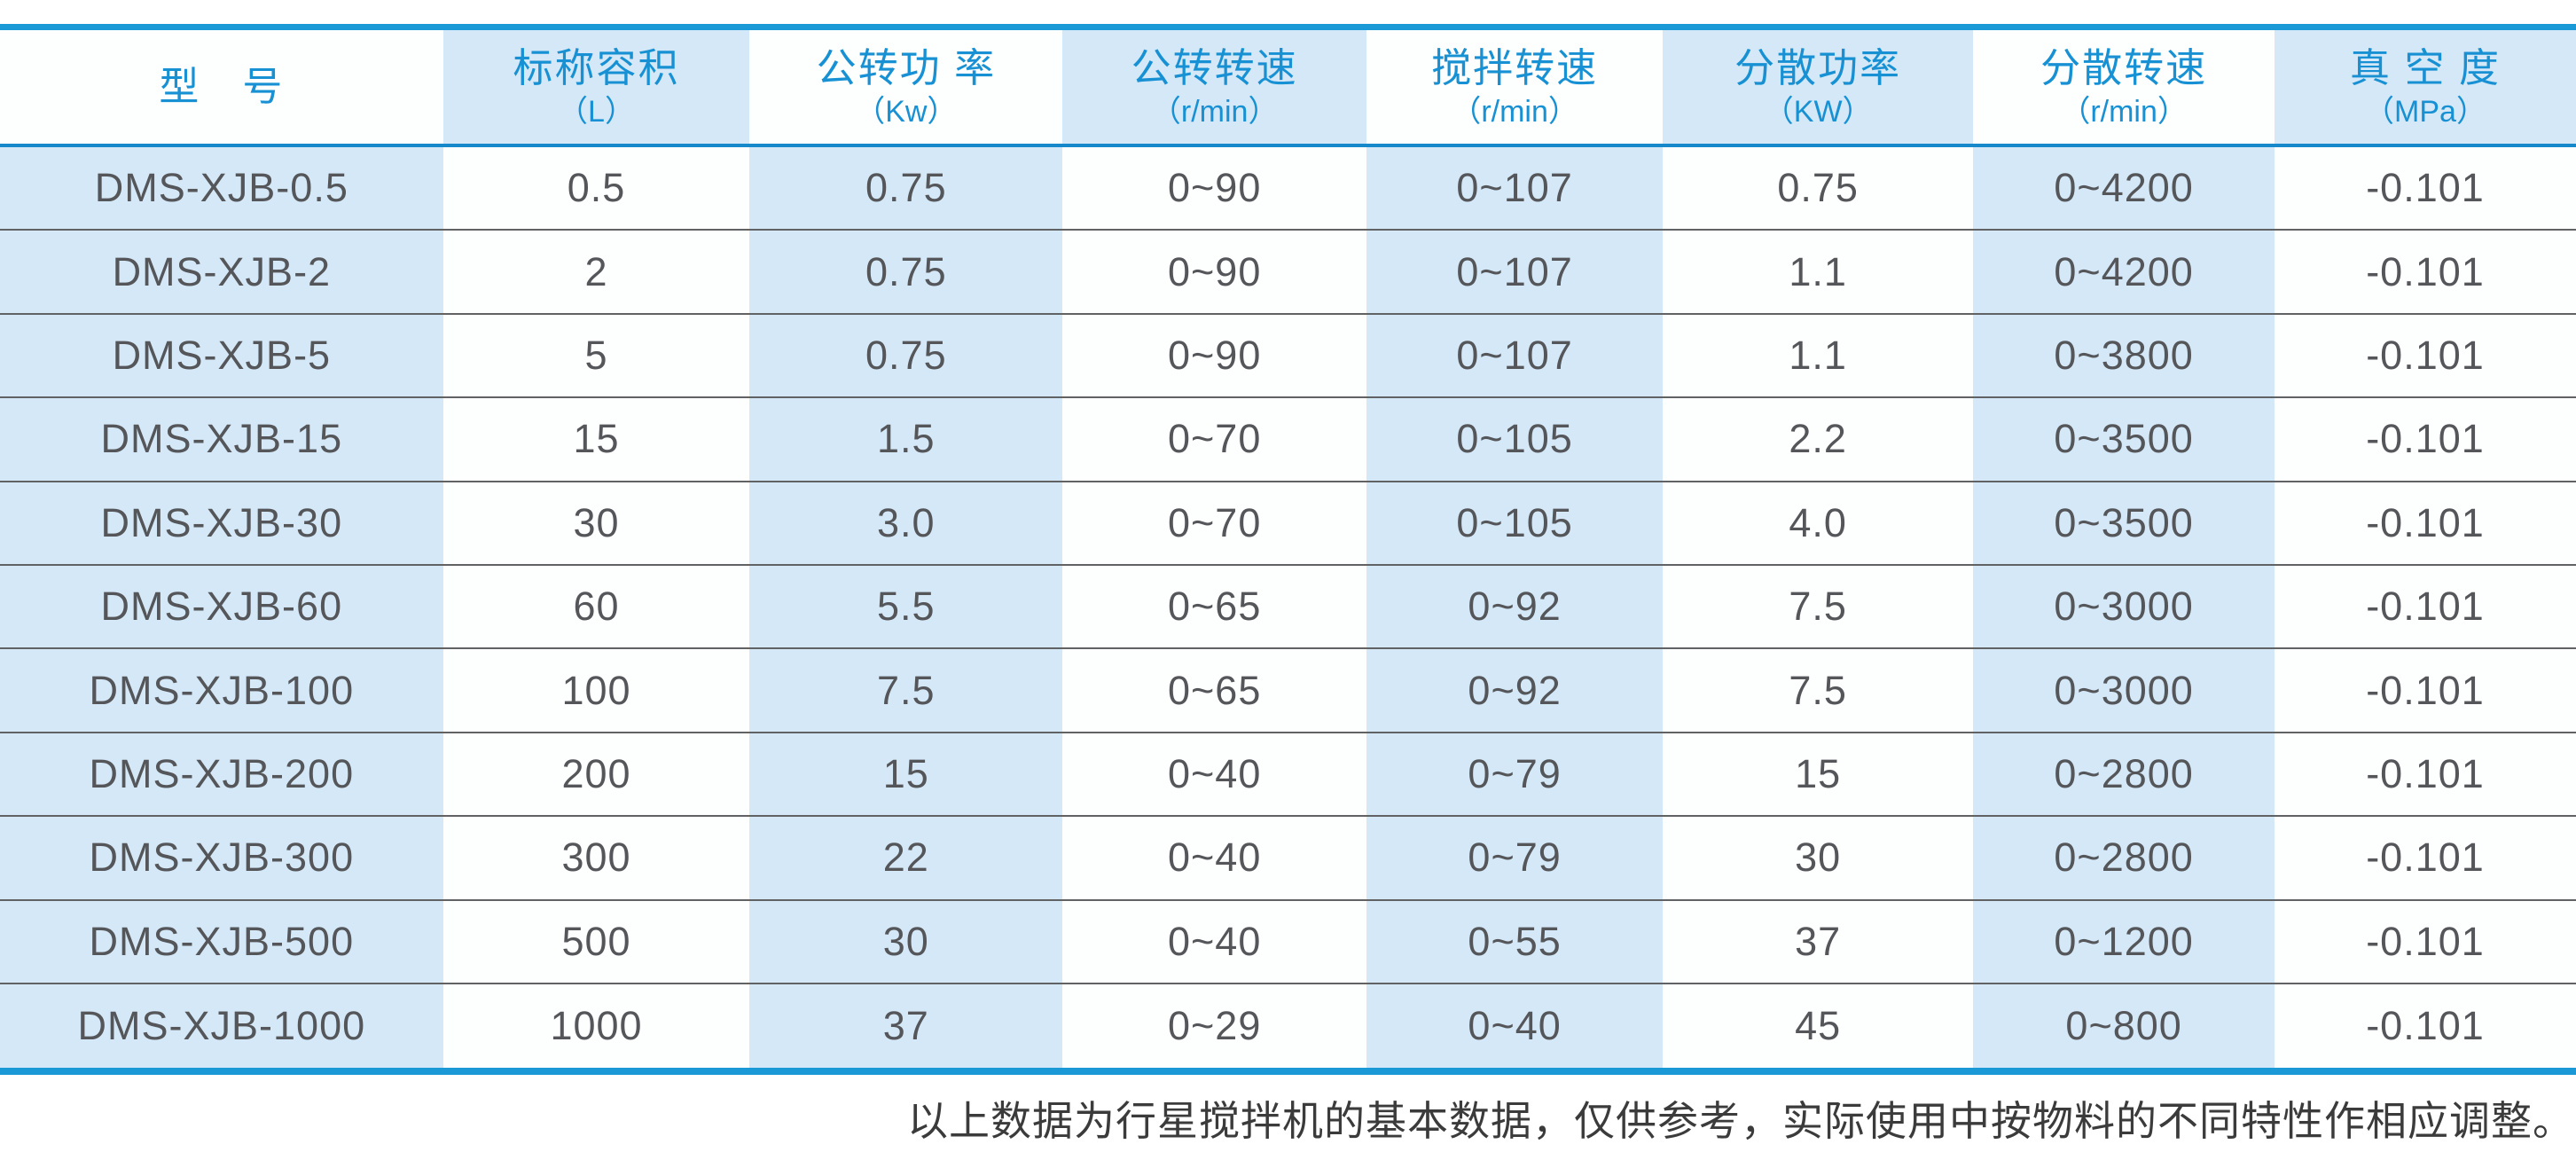 The image size is (2576, 1152). What do you see at coordinates (906, 691) in the screenshot?
I see `cell-revolution-power: 7.5` at bounding box center [906, 691].